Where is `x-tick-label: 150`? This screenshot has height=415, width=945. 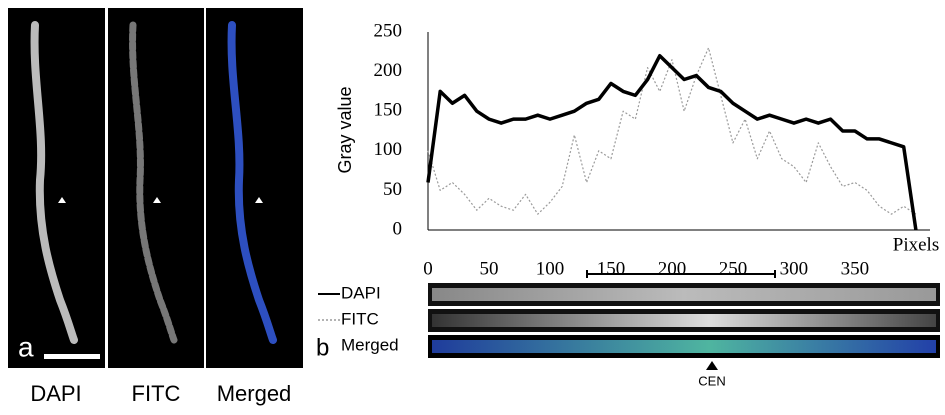
x-tick-label: 150 is located at coordinates (611, 268).